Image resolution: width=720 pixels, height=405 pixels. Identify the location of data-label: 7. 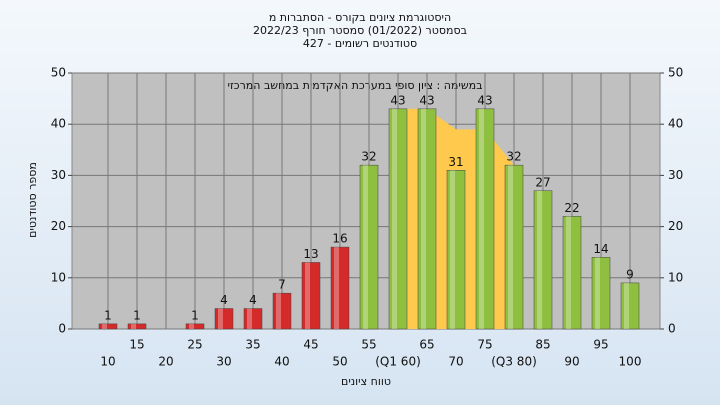
(282, 285).